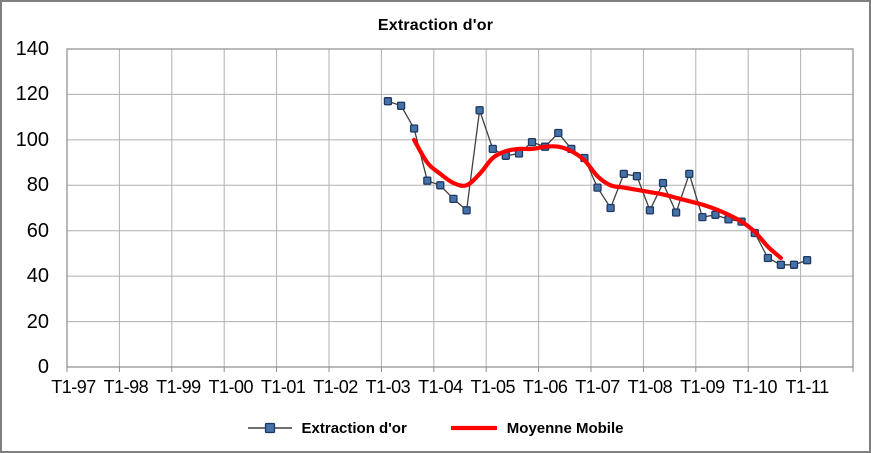  What do you see at coordinates (178, 387) in the screenshot?
I see `x-tick-label: T1-99` at bounding box center [178, 387].